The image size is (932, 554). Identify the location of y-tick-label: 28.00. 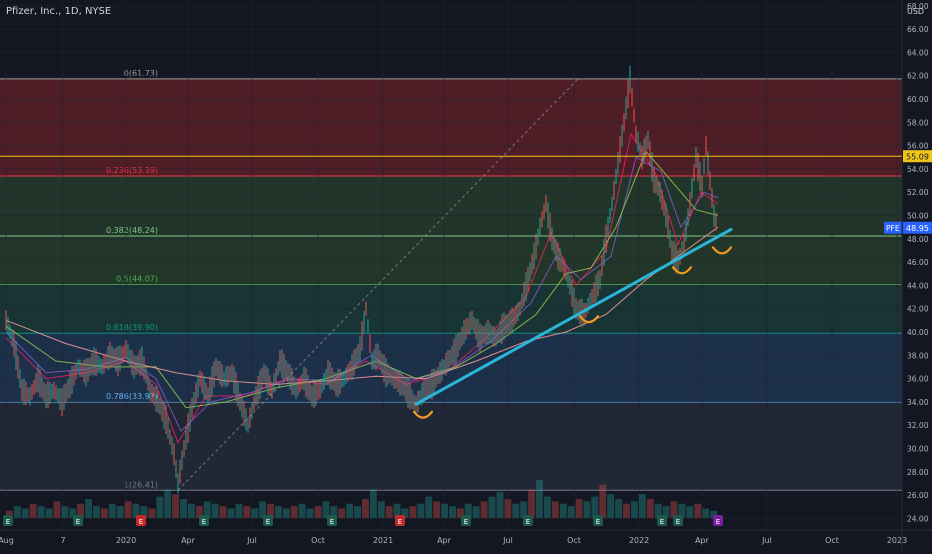
(918, 472).